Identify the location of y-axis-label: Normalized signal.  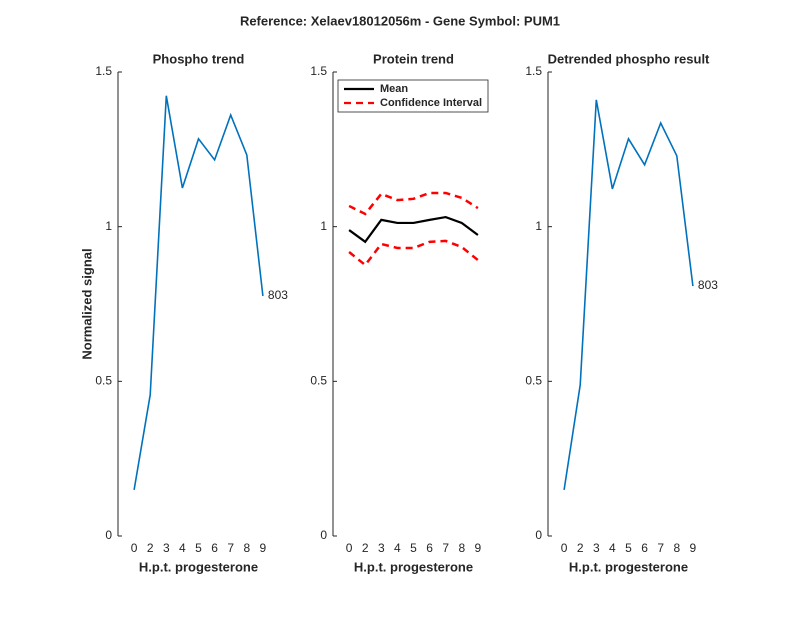
(86, 303).